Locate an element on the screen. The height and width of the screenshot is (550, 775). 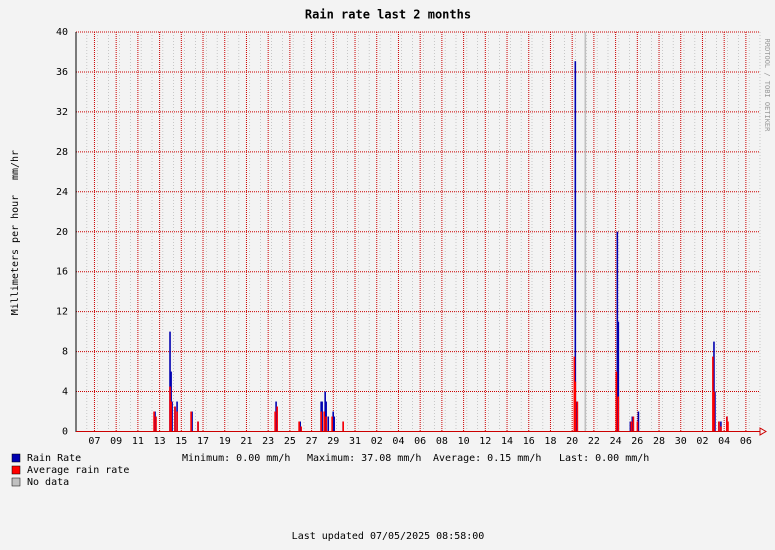
x-tick-label: 18 is located at coordinates (550, 441).